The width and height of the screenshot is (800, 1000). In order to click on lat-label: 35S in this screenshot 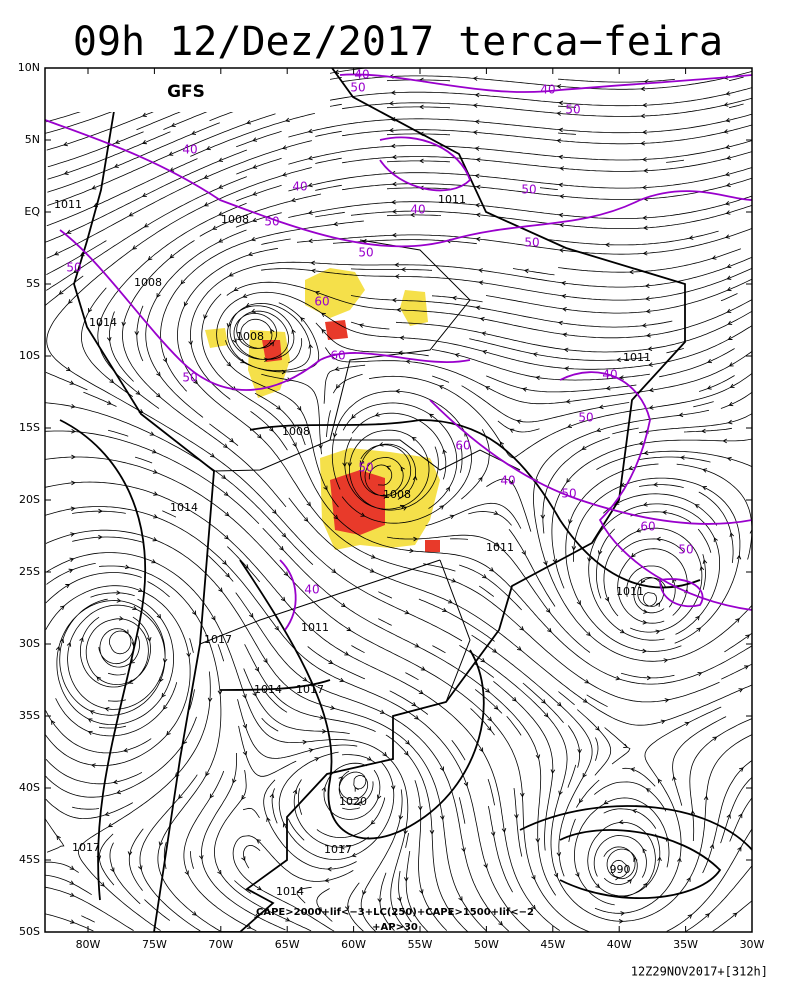, I will do `click(29, 715)`.